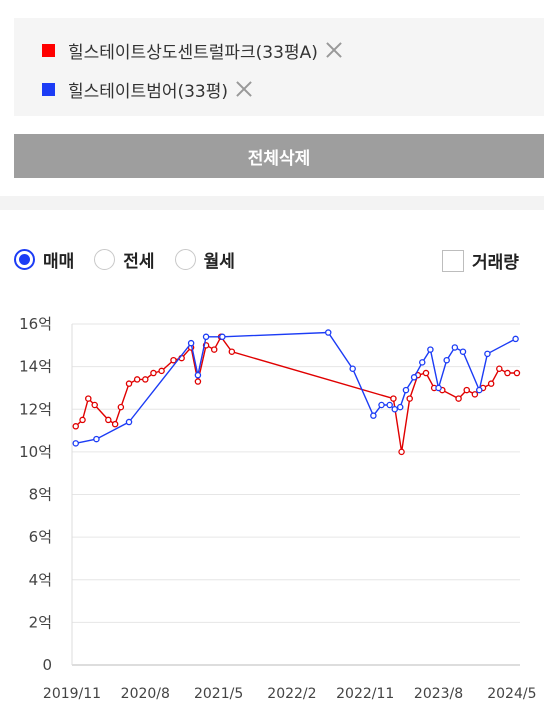 This screenshot has width=544, height=717. Describe the element at coordinates (40, 537) in the screenshot. I see `y-tick-label: 6억` at that location.